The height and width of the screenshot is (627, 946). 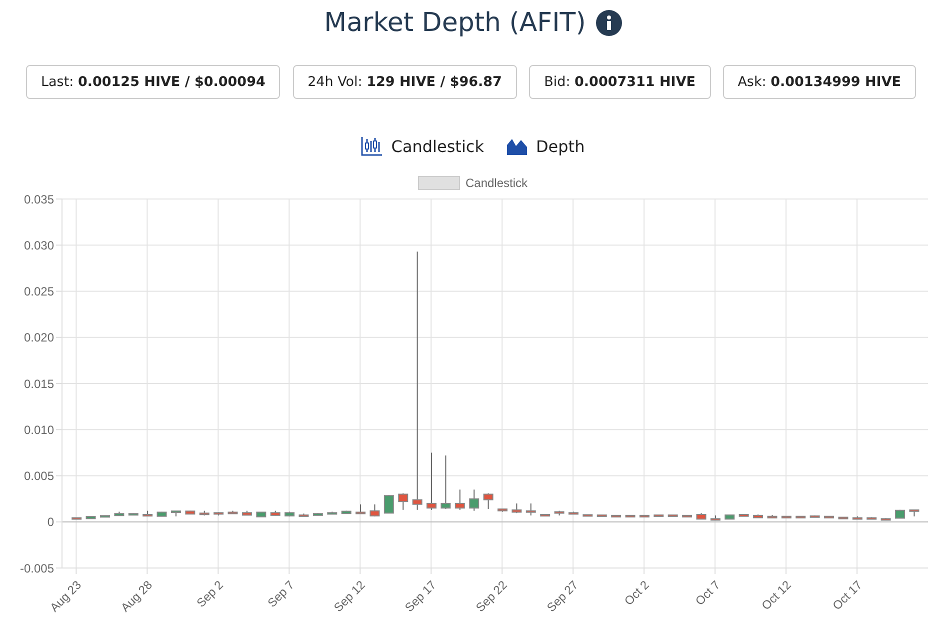 I want to click on x-tick-label: Sep 12, so click(x=349, y=596).